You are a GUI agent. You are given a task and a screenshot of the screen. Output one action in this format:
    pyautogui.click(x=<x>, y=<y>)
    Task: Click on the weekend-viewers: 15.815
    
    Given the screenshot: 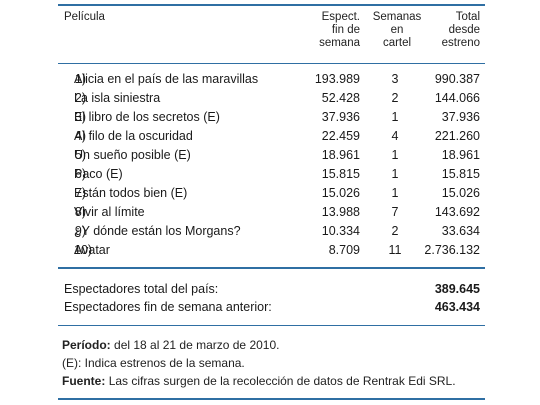 What is the action you would take?
    pyautogui.click(x=340, y=174)
    